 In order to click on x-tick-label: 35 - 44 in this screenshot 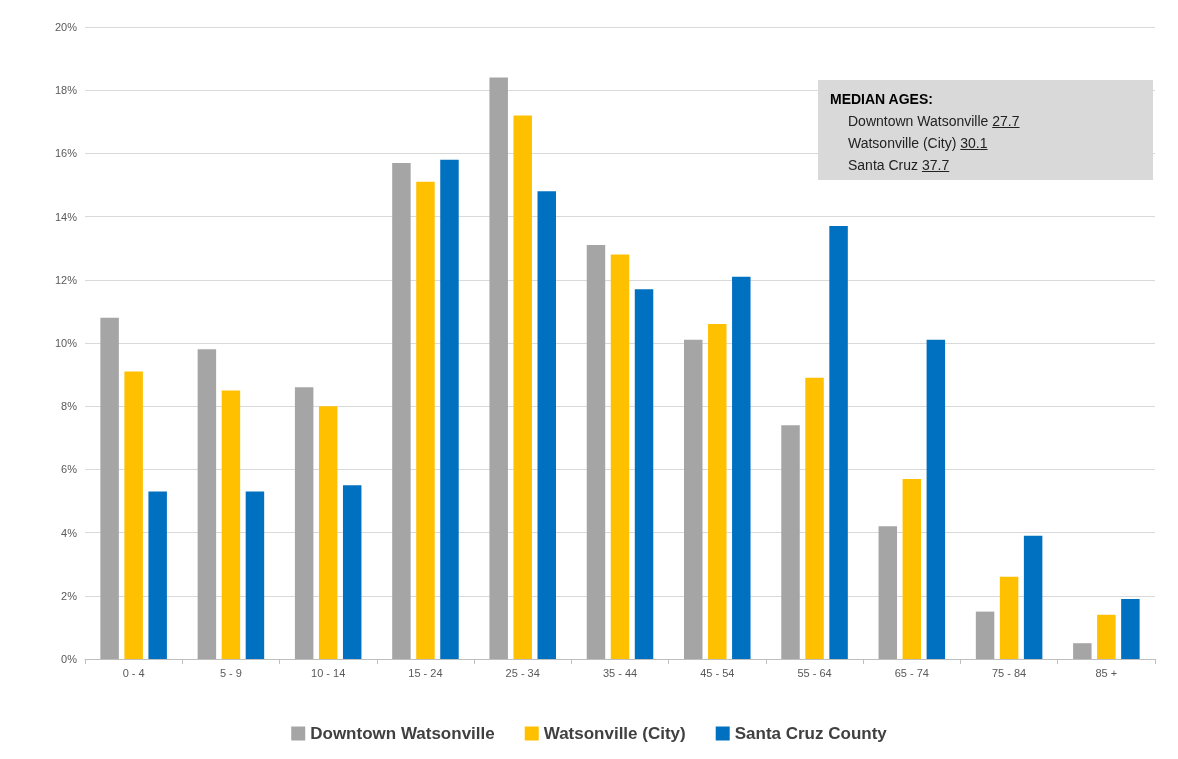, I will do `click(620, 672)`.